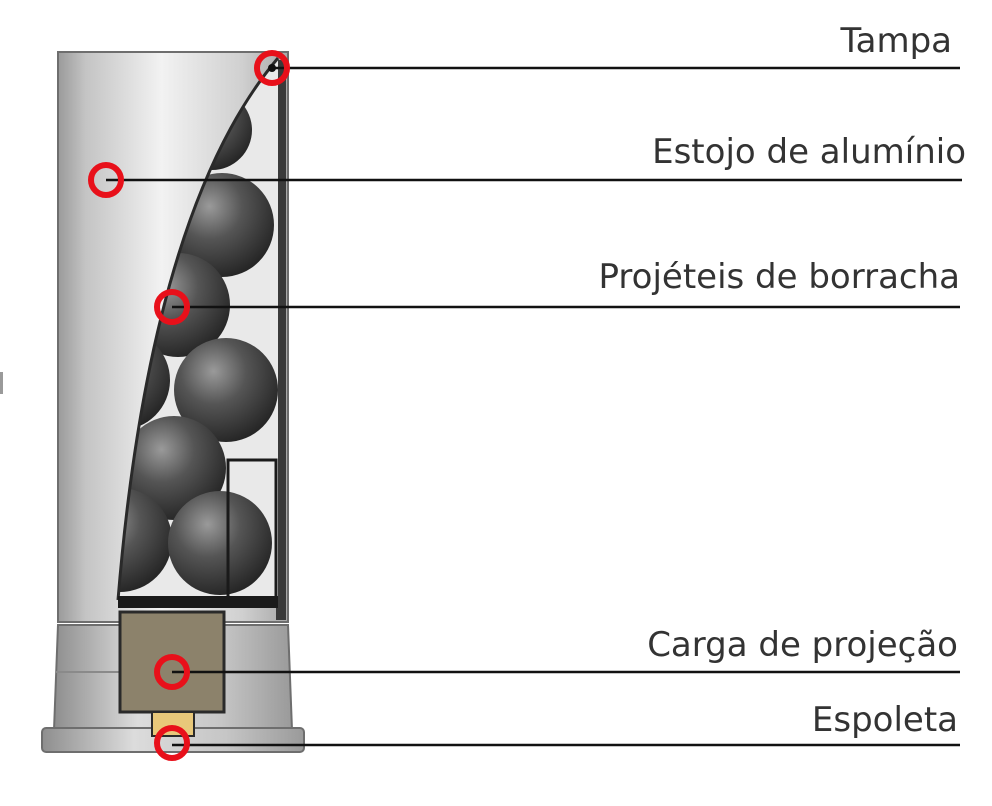  Describe the element at coordinates (106, 180) in the screenshot. I see `estojo-marker` at that location.